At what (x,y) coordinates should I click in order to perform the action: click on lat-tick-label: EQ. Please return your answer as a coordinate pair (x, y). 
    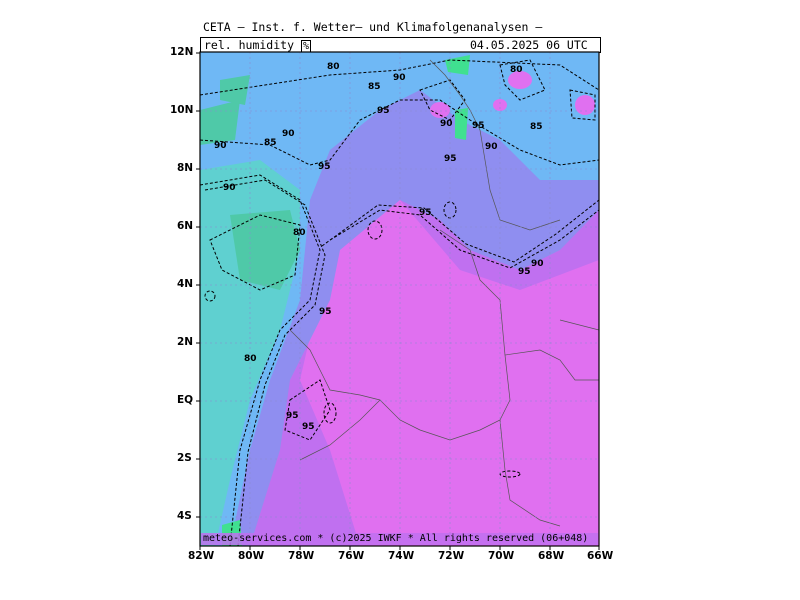
    Looking at the image, I should click on (185, 400).